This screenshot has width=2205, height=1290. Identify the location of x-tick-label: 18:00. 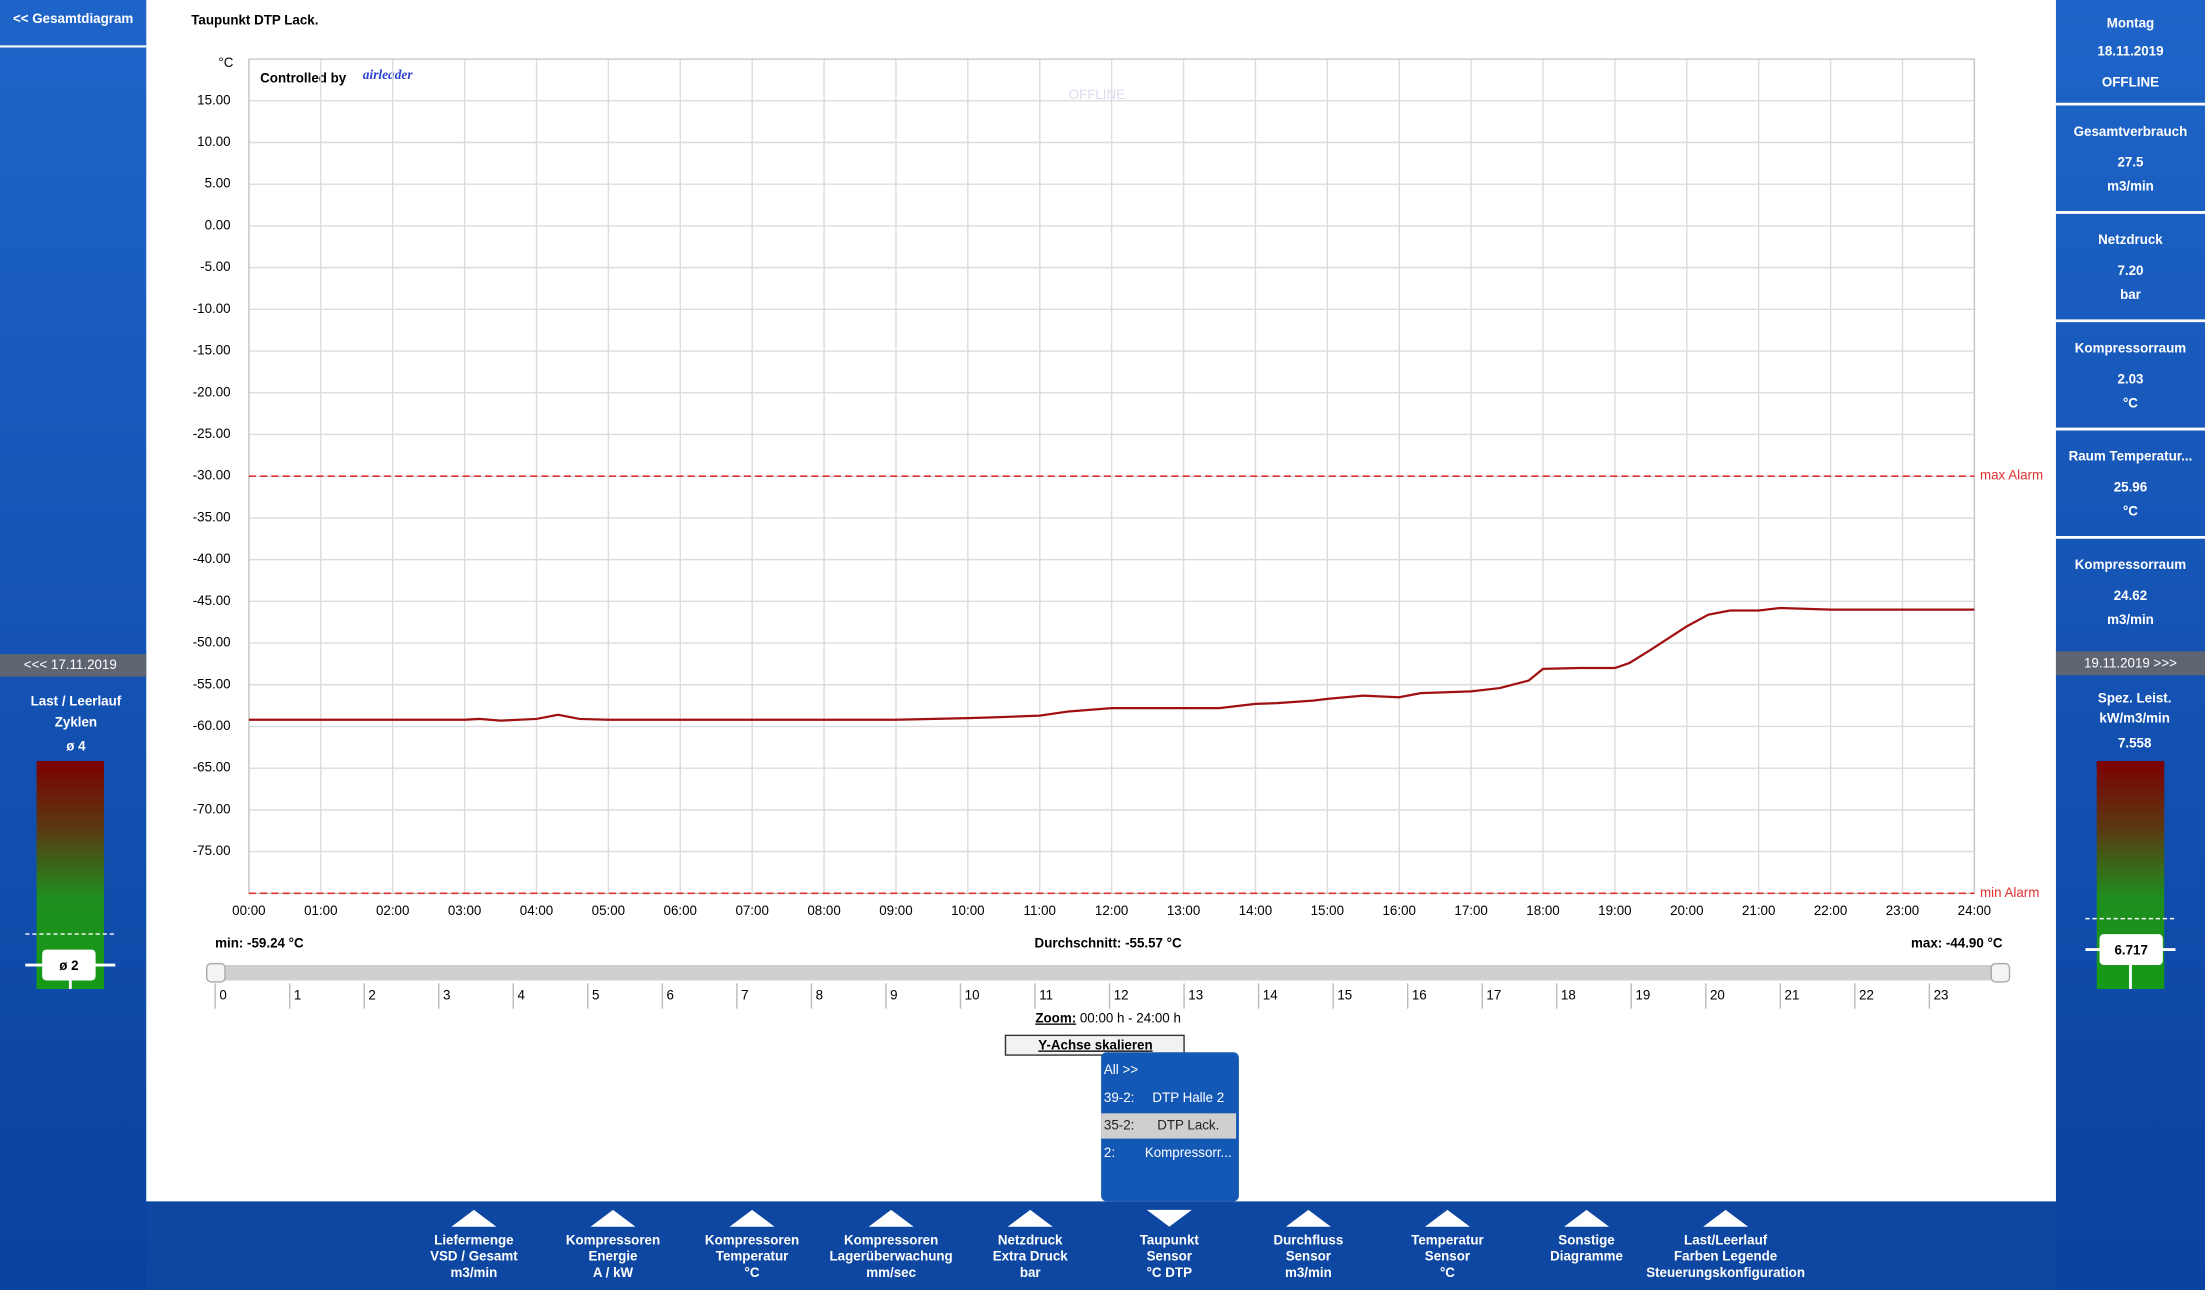
(1542, 910).